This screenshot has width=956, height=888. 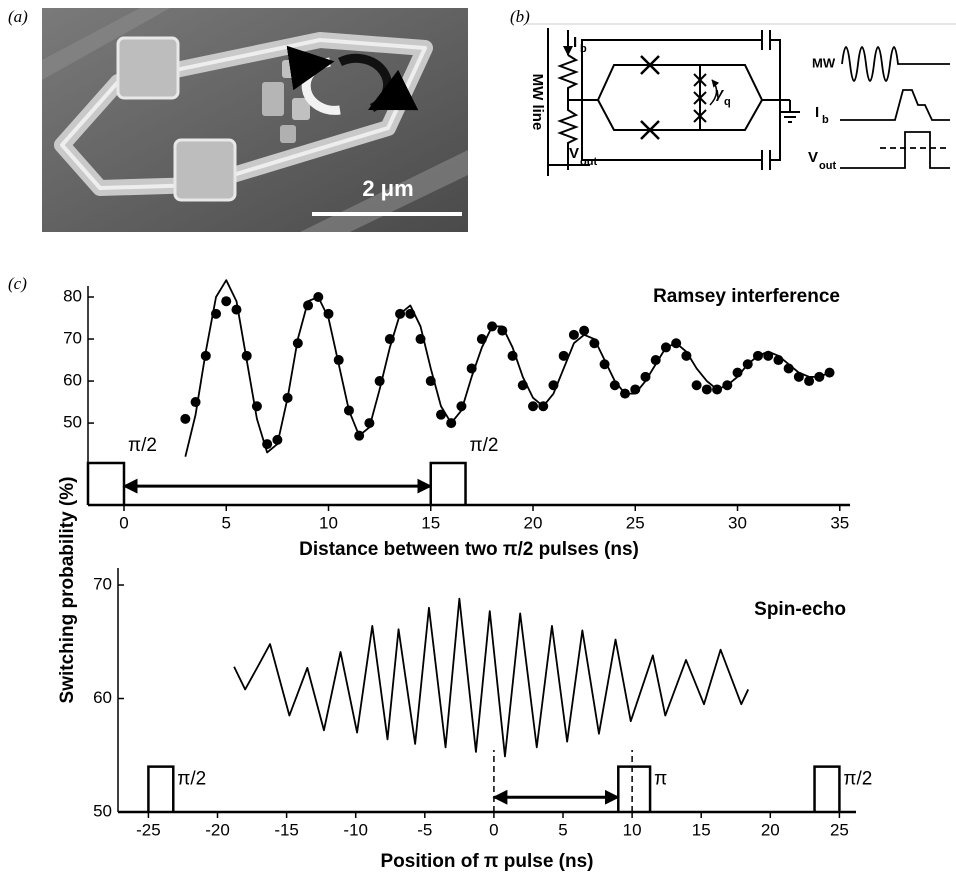 I want to click on x-tick-label: -10, so click(x=355, y=829).